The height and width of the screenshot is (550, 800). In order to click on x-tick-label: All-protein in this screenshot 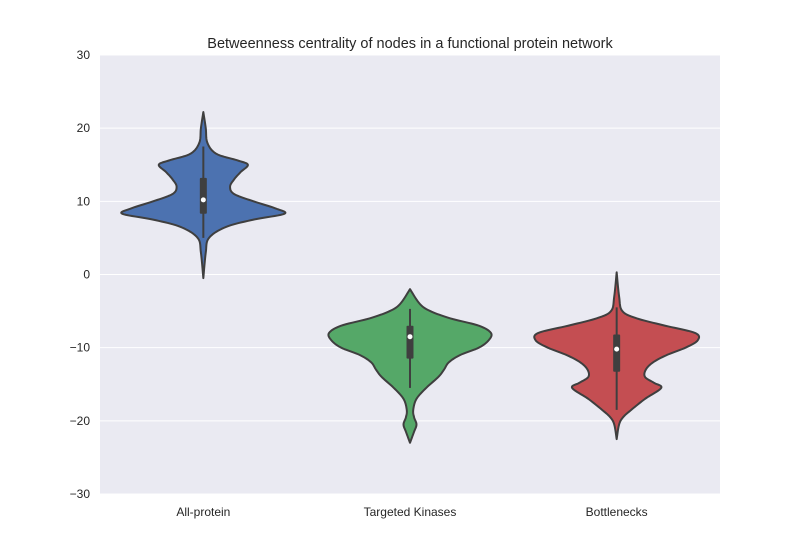, I will do `click(203, 512)`.